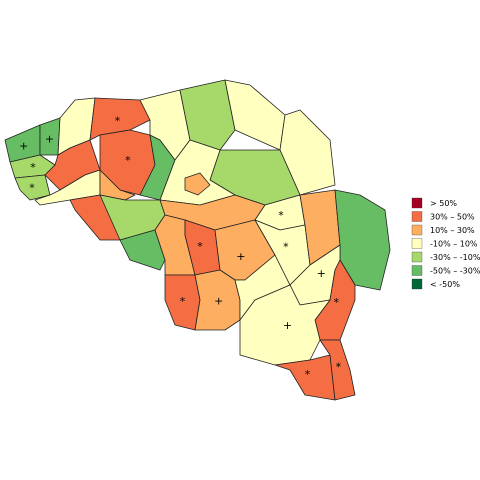 This screenshot has height=480, width=480. Describe the element at coordinates (455, 257) in the screenshot. I see `legend-label: -30% – -10%` at that location.